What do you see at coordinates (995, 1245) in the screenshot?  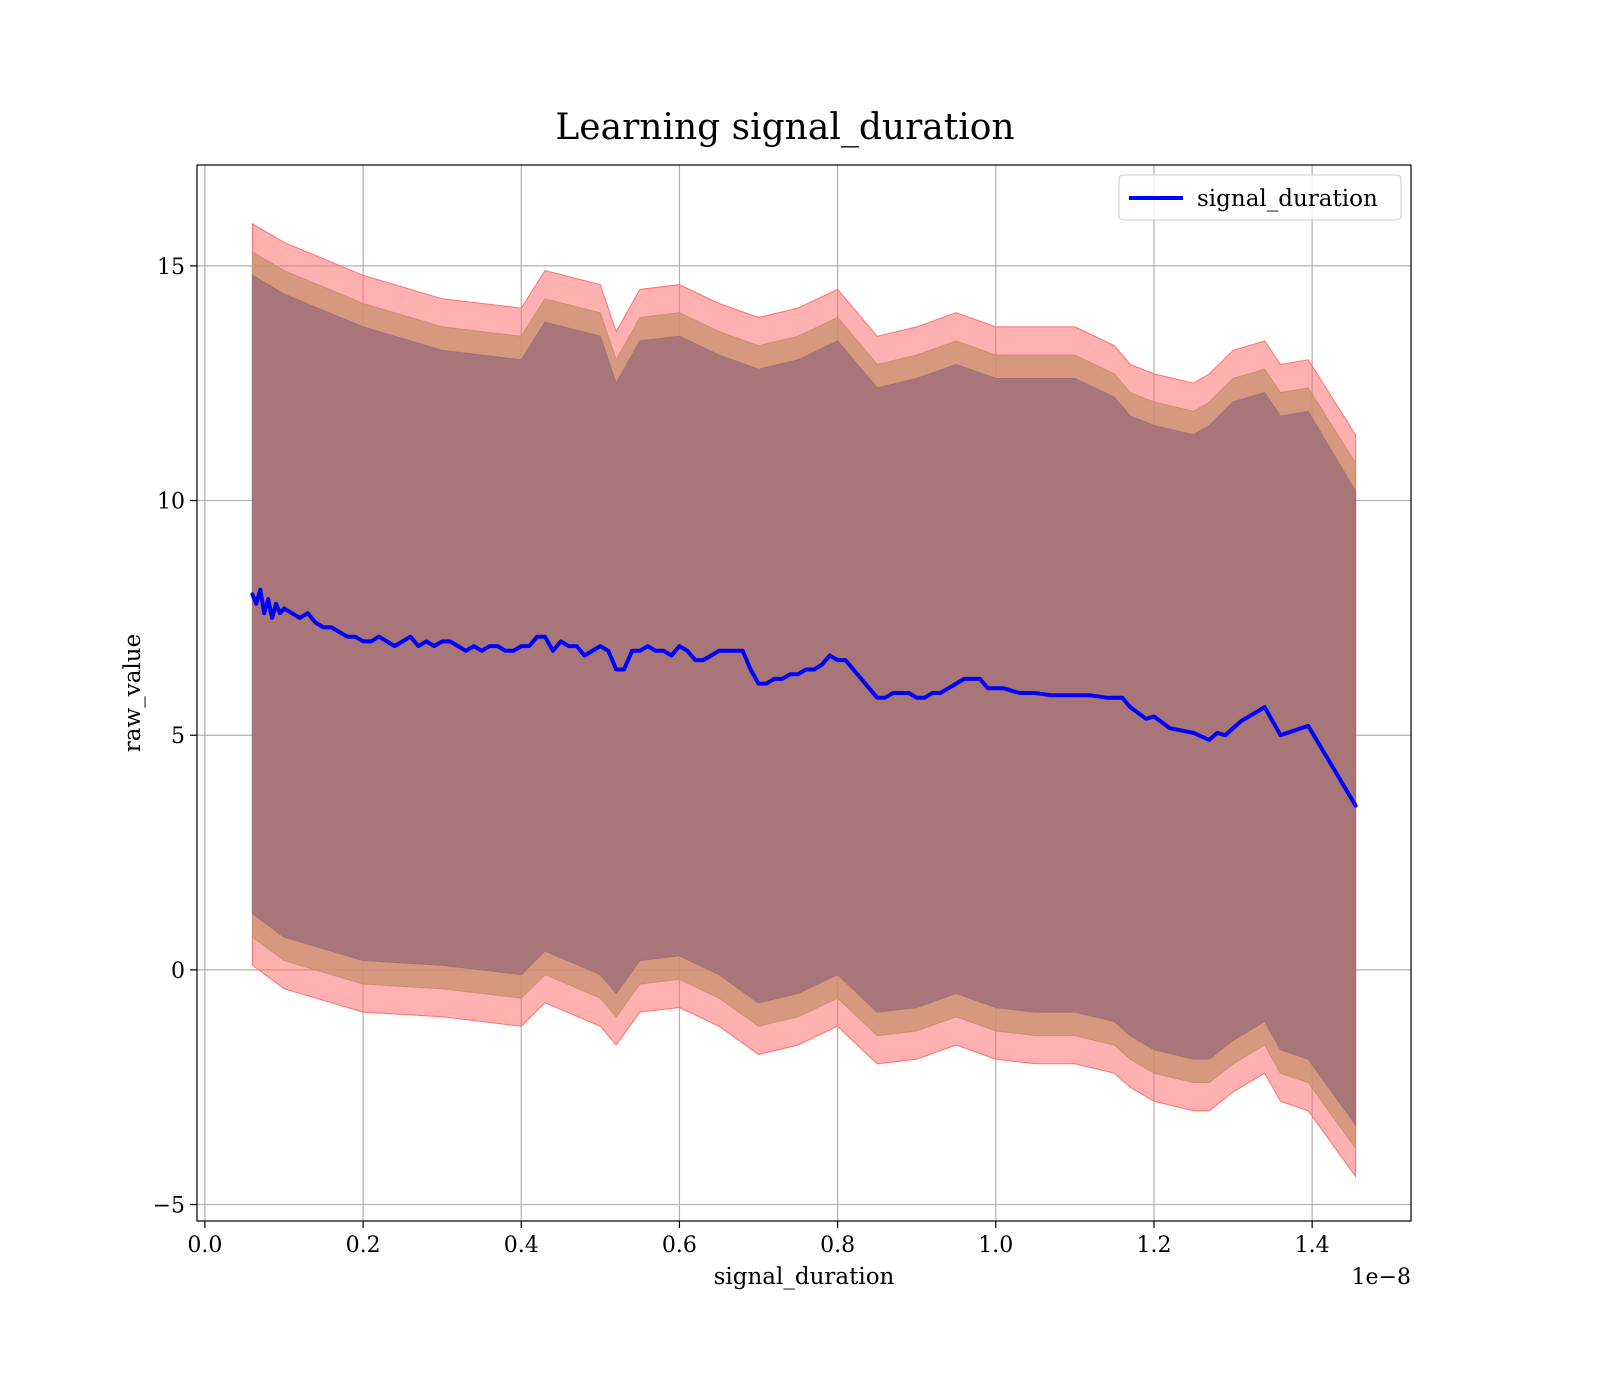 I see `x-tick-label: 1.0` at bounding box center [995, 1245].